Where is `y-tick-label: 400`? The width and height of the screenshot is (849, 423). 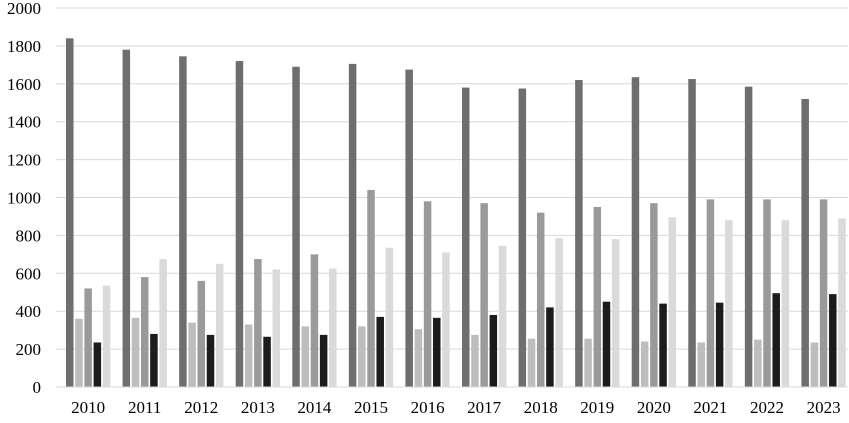
y-tick-label: 400 is located at coordinates (29, 311).